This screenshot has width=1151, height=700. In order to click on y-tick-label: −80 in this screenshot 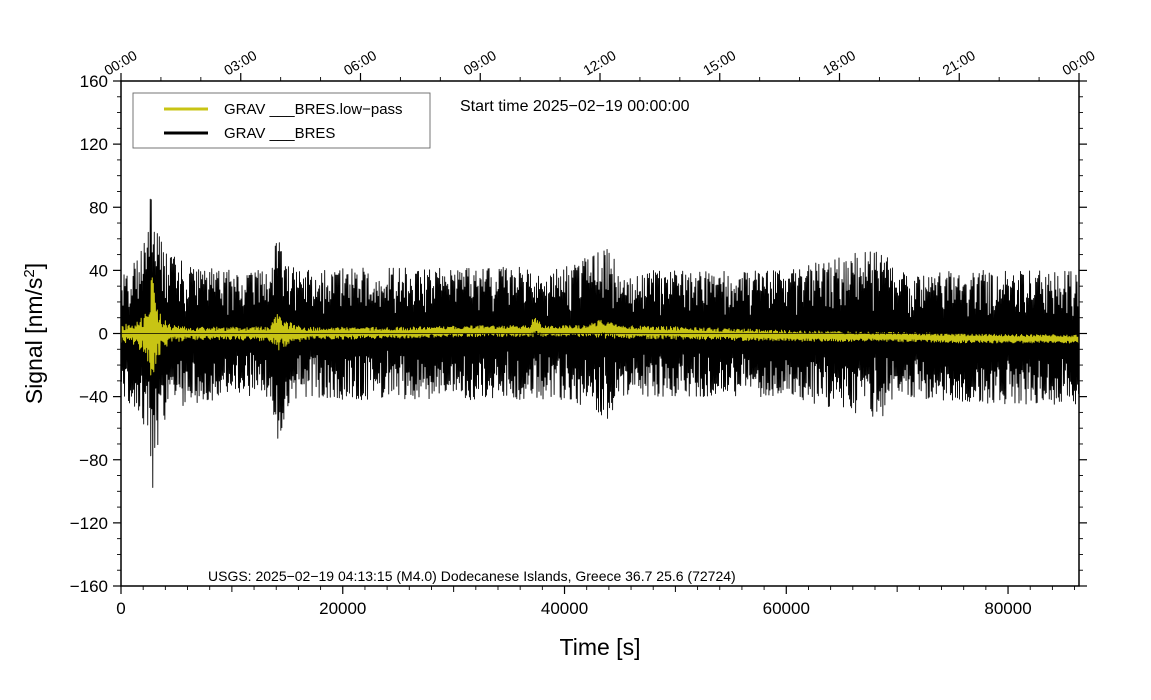, I will do `click(93, 460)`.